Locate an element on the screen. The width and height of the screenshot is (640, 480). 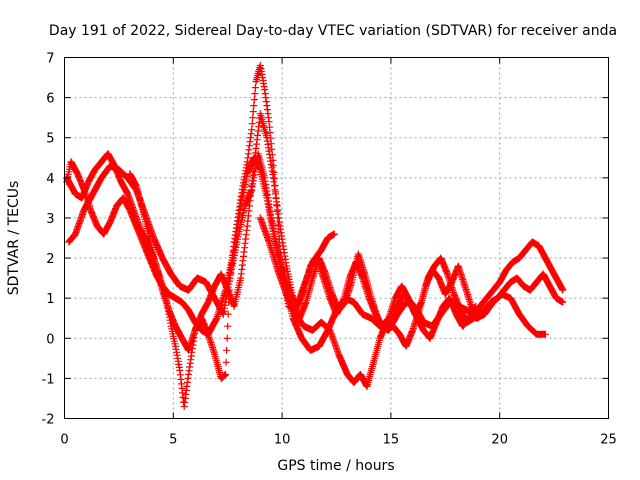
y-tick-label: 5 is located at coordinates (50, 139).